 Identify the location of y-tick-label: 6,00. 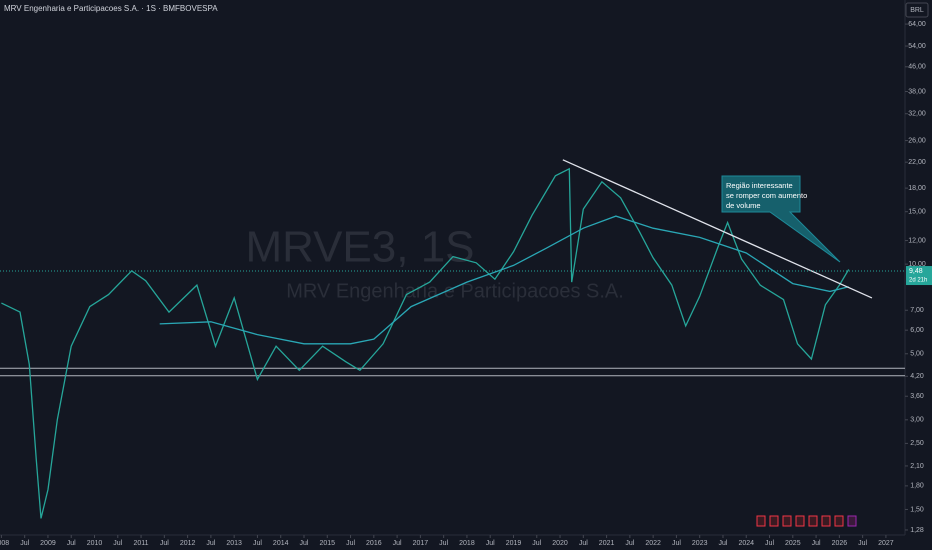
(917, 330).